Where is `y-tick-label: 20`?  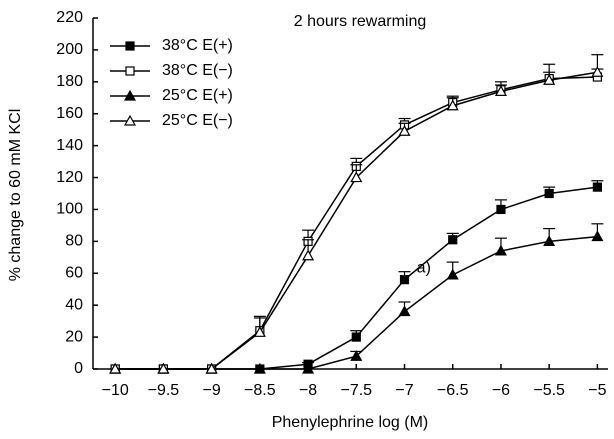
y-tick-label: 20 is located at coordinates (74, 336).